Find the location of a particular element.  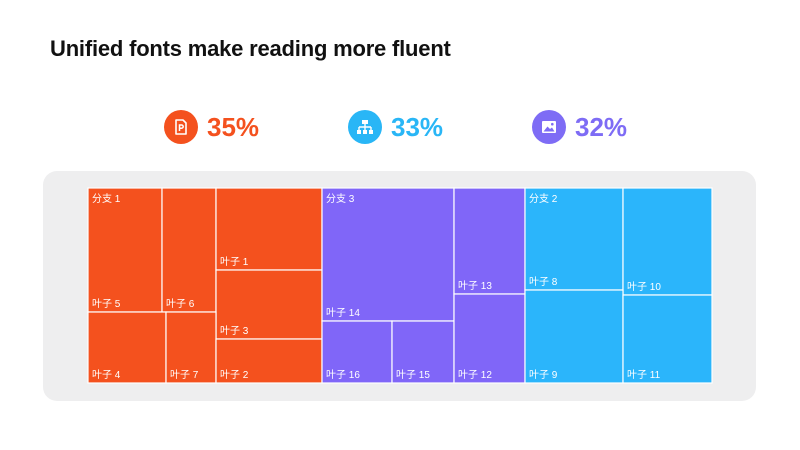

stat-value: 32% is located at coordinates (601, 126).